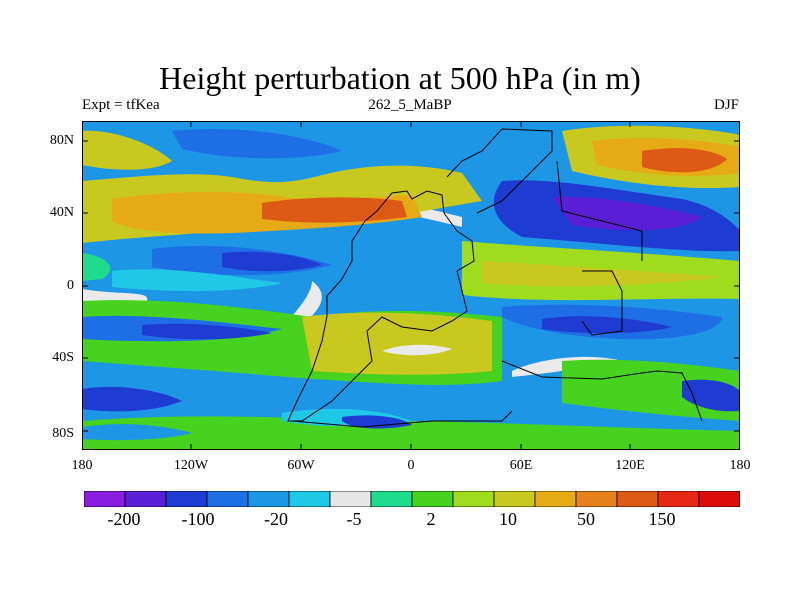 The image size is (800, 600). I want to click on colorbar-label: -20, so click(276, 519).